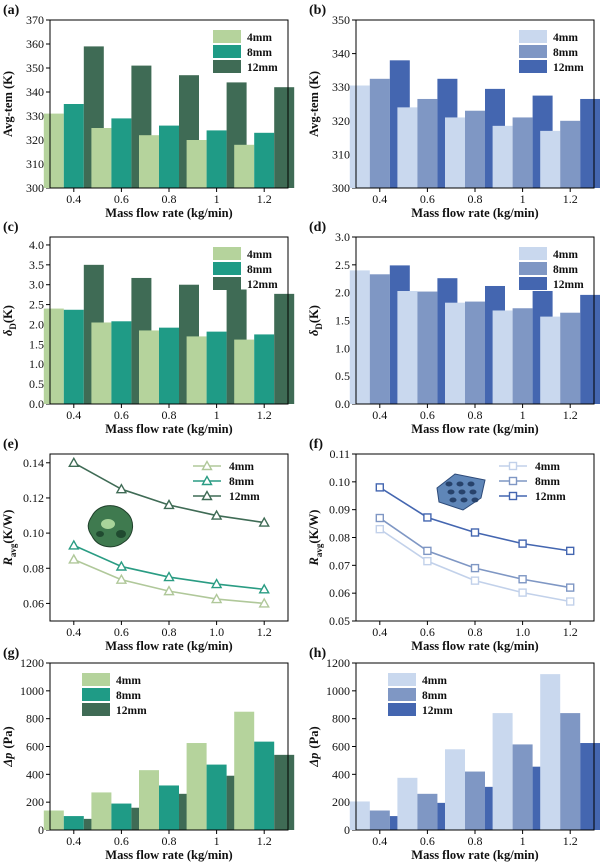 This screenshot has height=863, width=600. Describe the element at coordinates (33, 533) in the screenshot. I see `y-tick-label: 0.10` at that location.